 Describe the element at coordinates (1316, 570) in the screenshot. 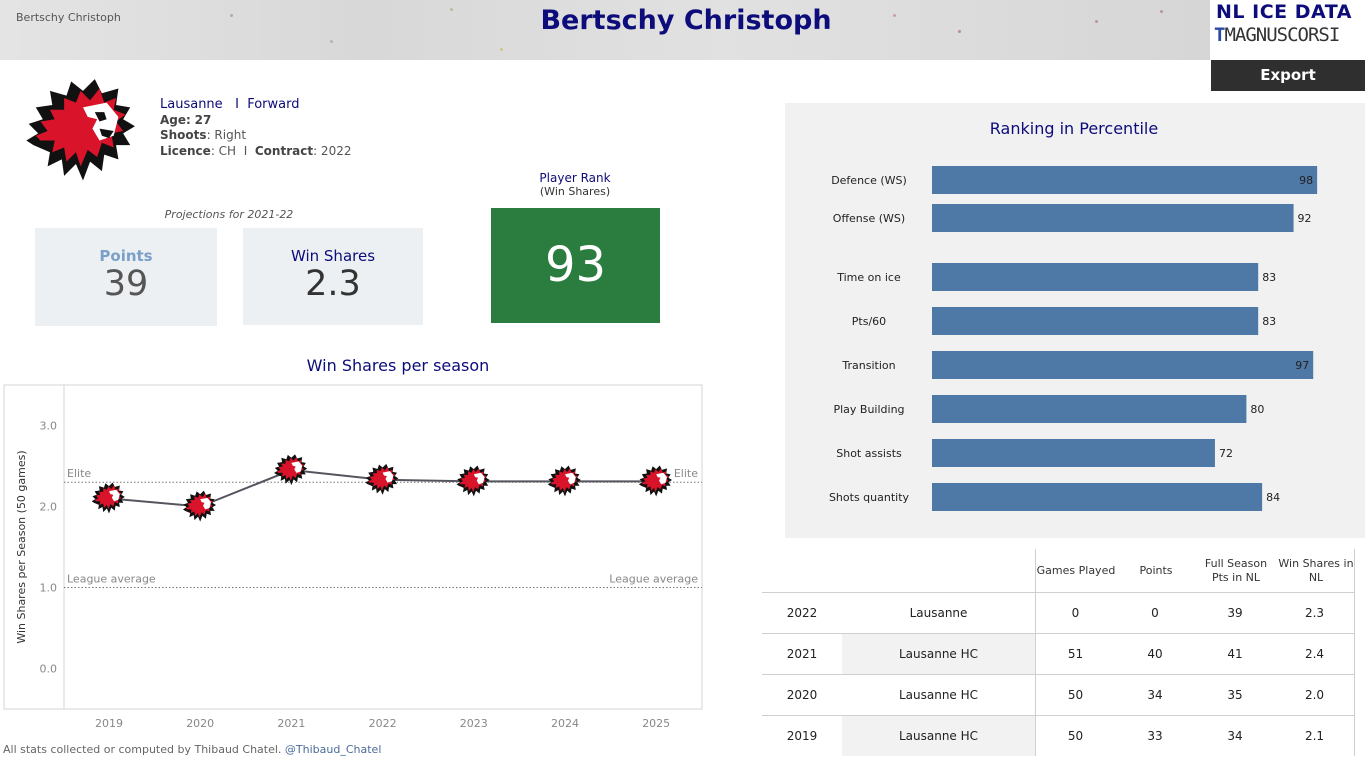

I see `header-win-shares: Win Shares in NL` at that location.